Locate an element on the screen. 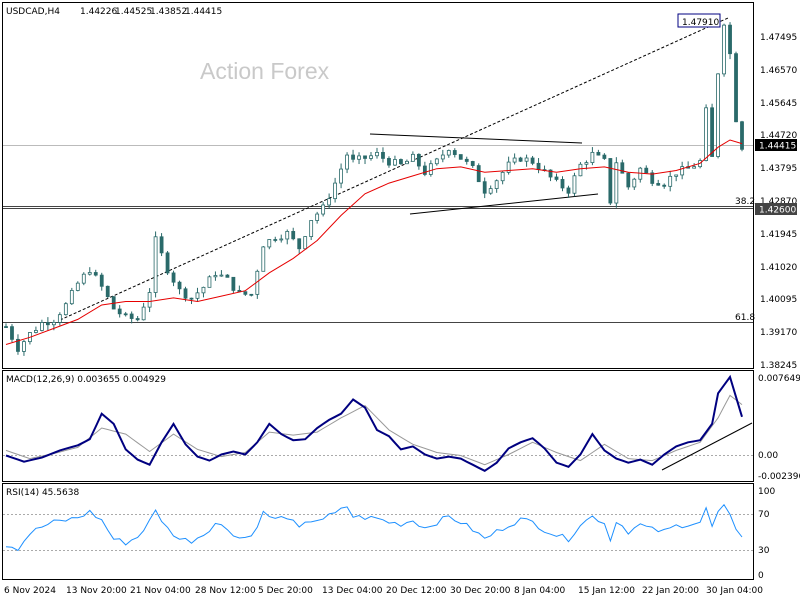  macd-trendline is located at coordinates (707, 446).